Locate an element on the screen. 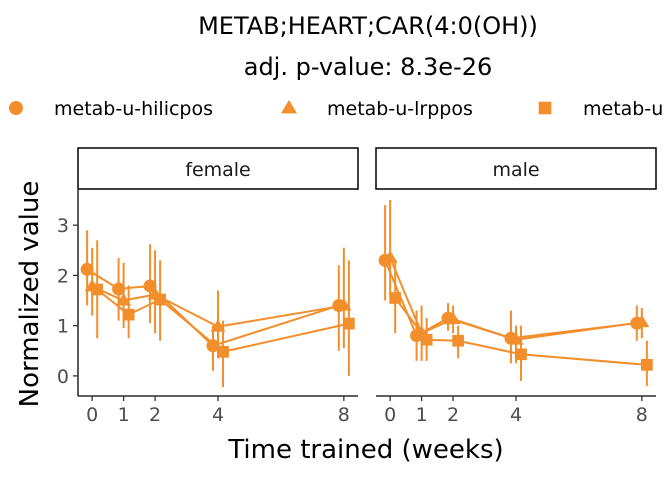 Image resolution: width=672 pixels, height=480 pixels. chart-title: METAB;HEART;CAR(4:0(OH)) is located at coordinates (368, 26).